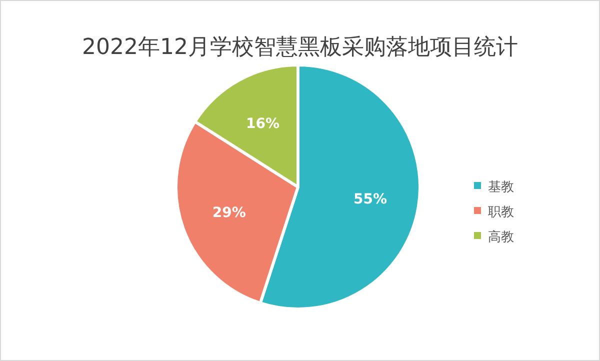 This screenshot has height=361, width=600. Describe the element at coordinates (263, 124) in the screenshot. I see `data-label: 16%` at that location.